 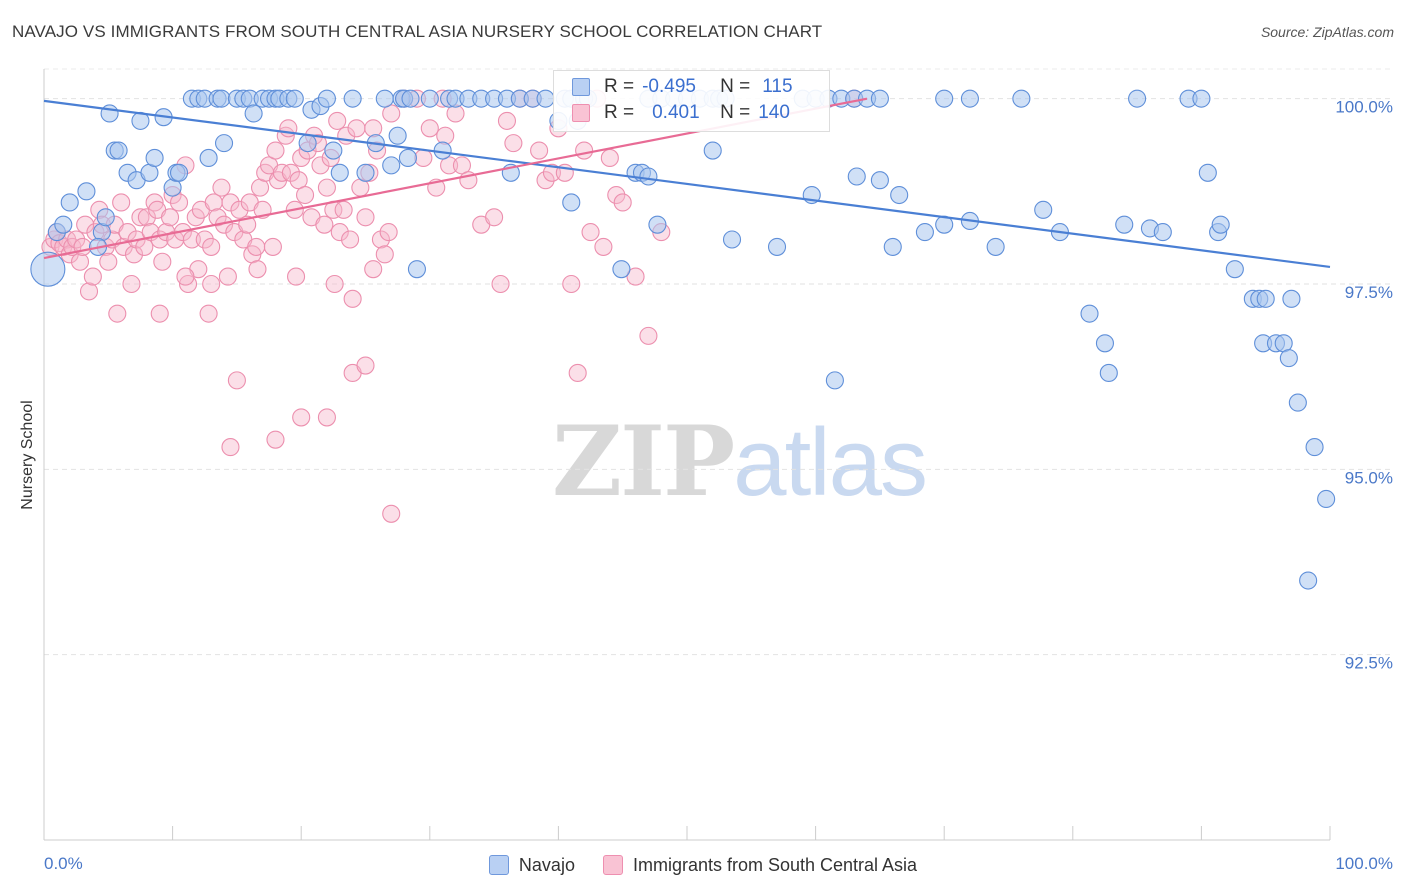 I want to click on legend-row-navajo: R = -0.495 N = 115, so click(x=682, y=87).